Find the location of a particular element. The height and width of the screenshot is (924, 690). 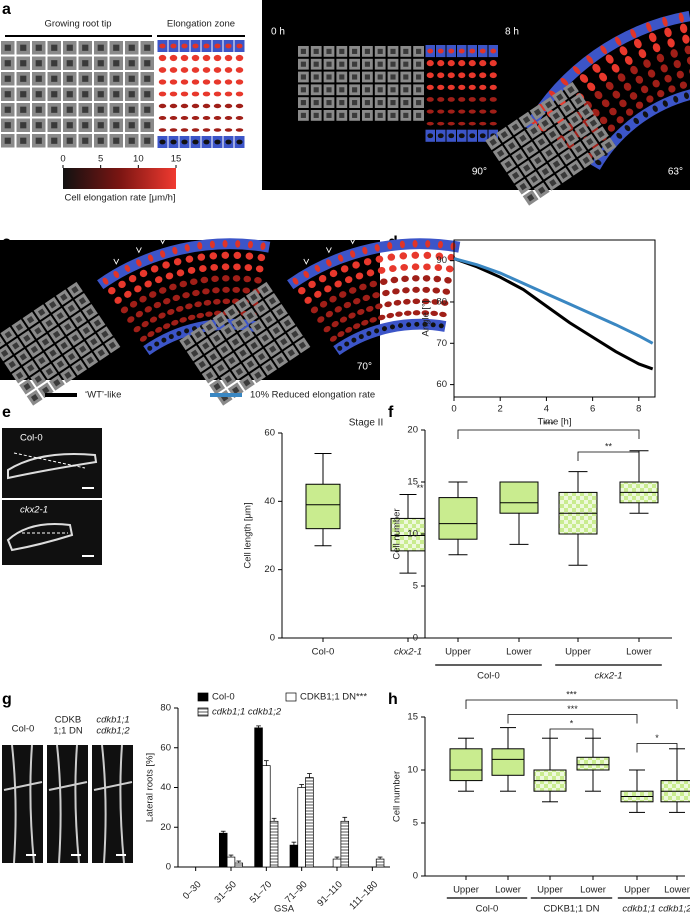

image-label: ckx2-1 is located at coordinates (34, 510).